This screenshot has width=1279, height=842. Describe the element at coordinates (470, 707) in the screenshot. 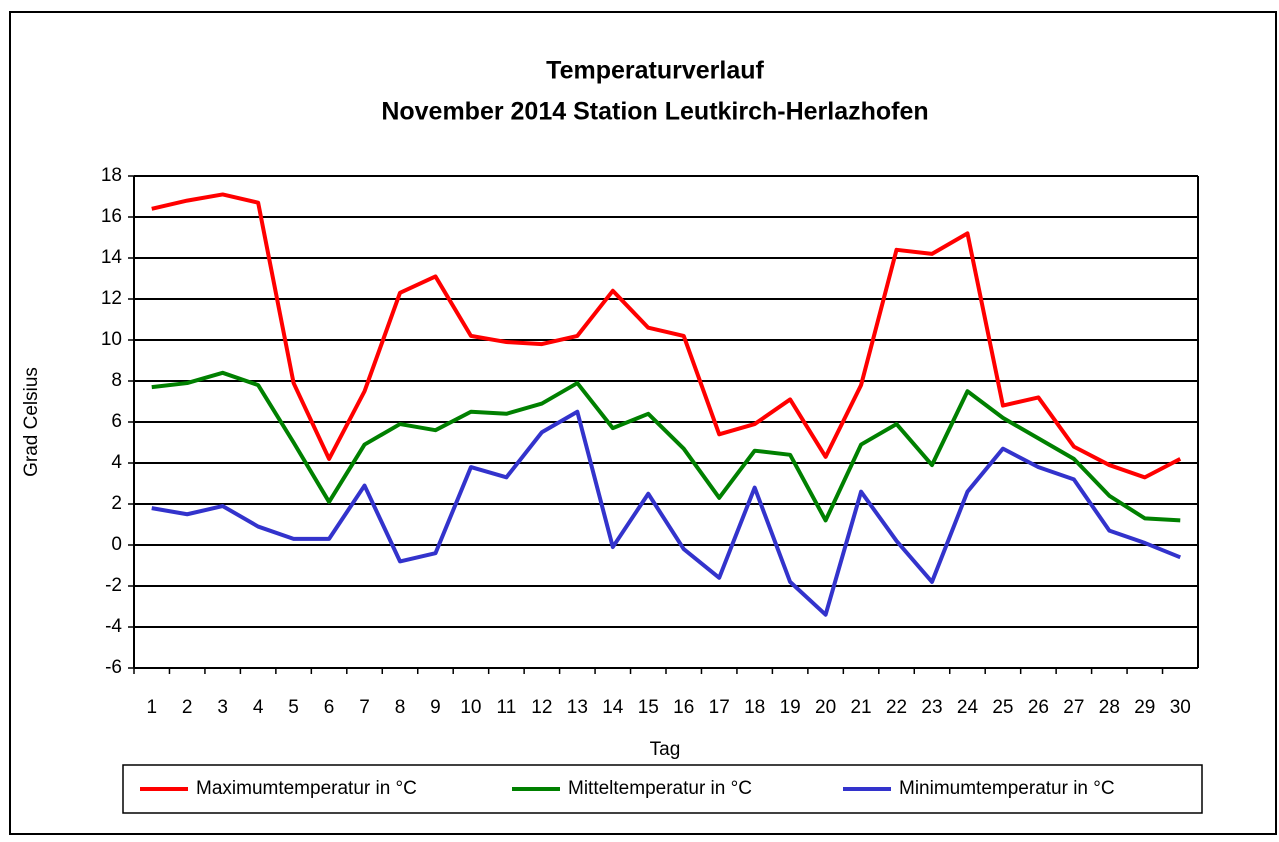

I see `x-tick-label: 10` at that location.